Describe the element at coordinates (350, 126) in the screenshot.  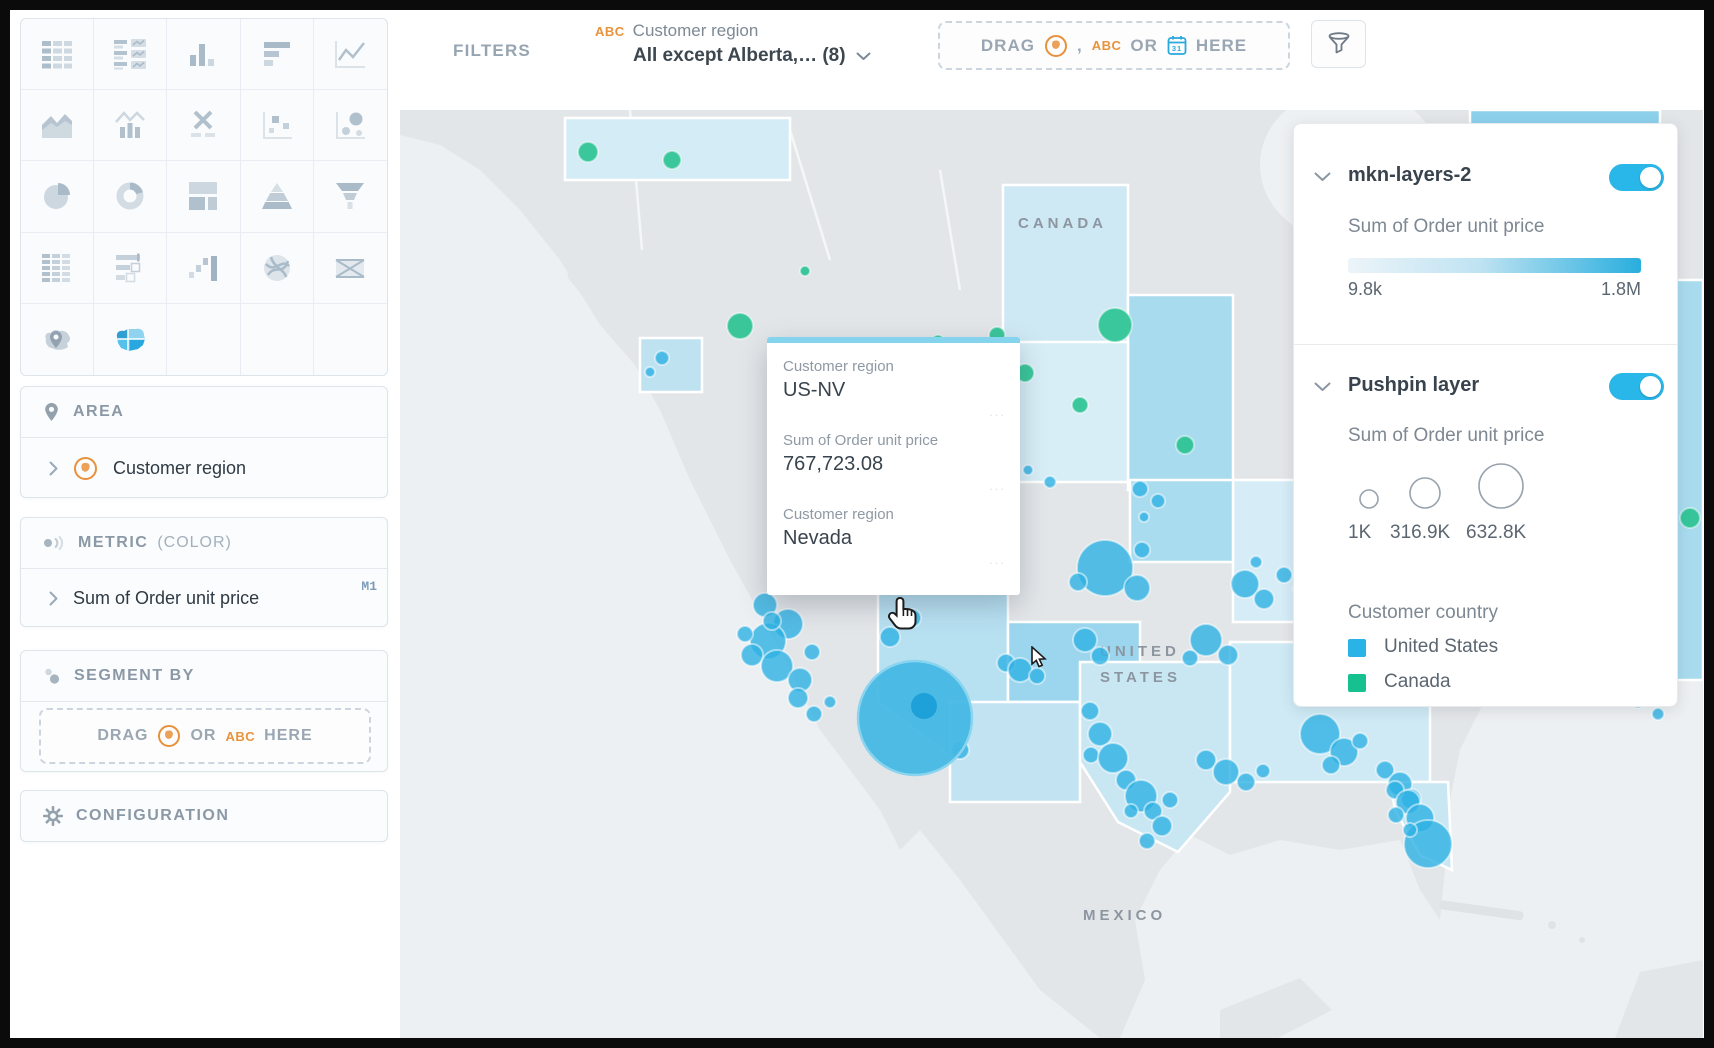
I see `viz-bubble-chart-icon` at that location.